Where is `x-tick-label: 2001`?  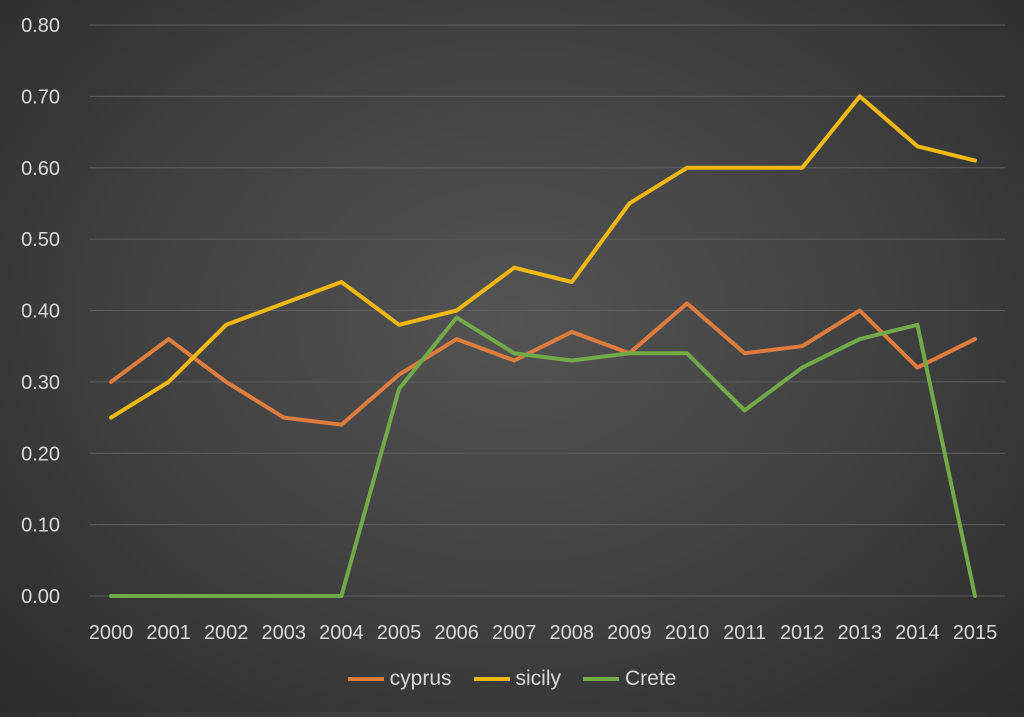
x-tick-label: 2001 is located at coordinates (168, 633).